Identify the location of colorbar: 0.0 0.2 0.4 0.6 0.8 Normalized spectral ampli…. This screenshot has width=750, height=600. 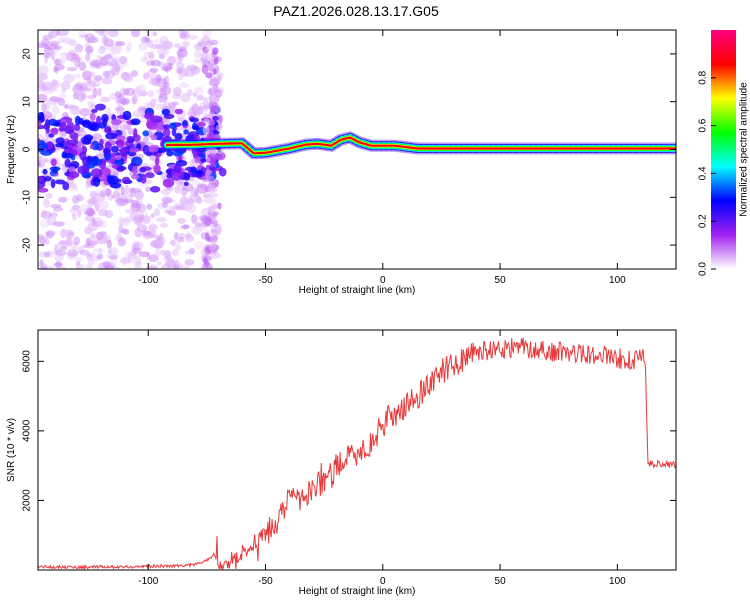
(724, 153).